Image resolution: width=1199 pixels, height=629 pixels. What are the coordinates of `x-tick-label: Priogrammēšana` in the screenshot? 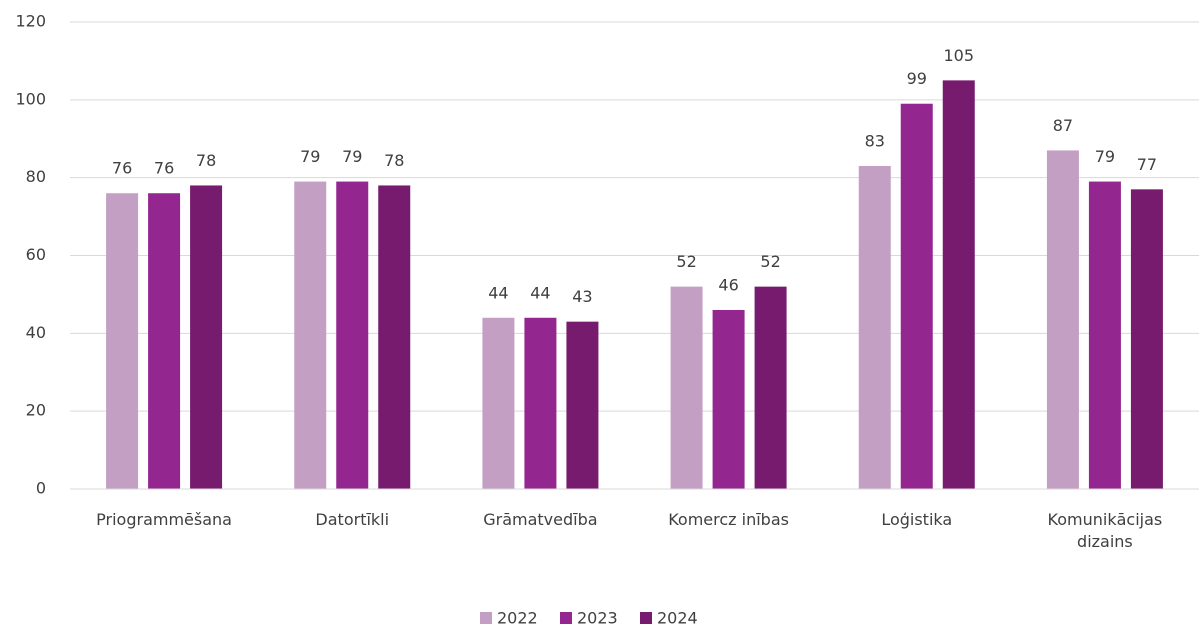 It's located at (164, 519).